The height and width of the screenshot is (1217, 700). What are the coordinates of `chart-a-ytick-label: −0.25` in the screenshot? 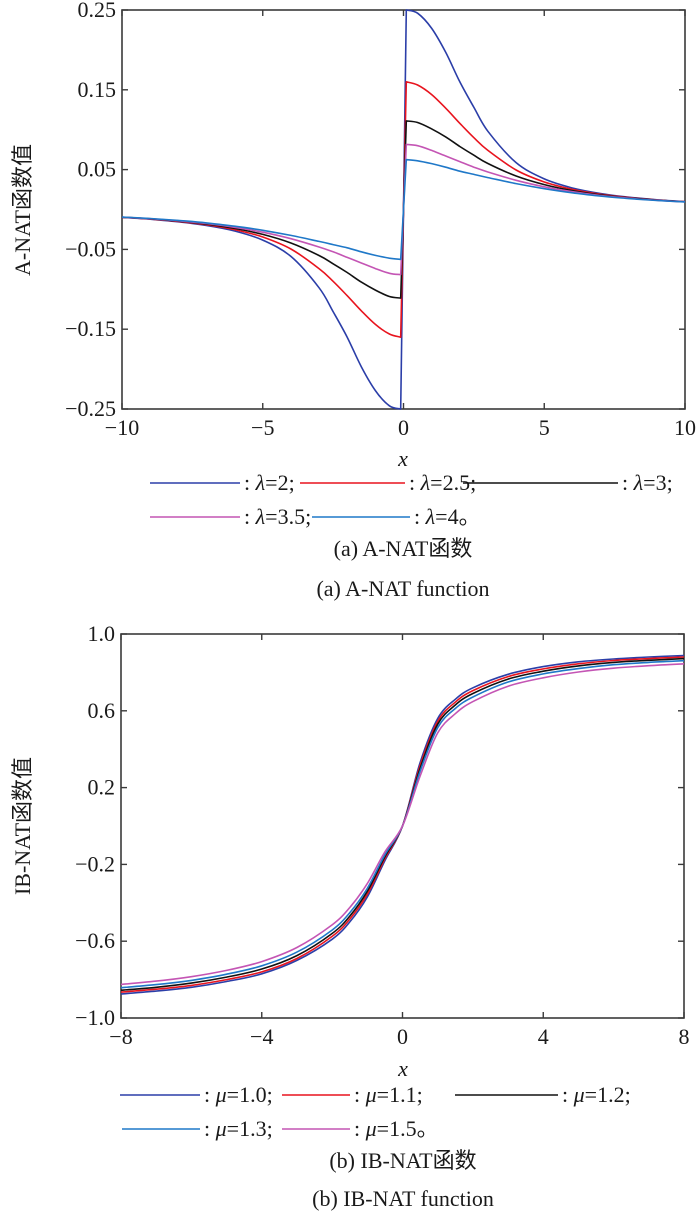 It's located at (90, 408).